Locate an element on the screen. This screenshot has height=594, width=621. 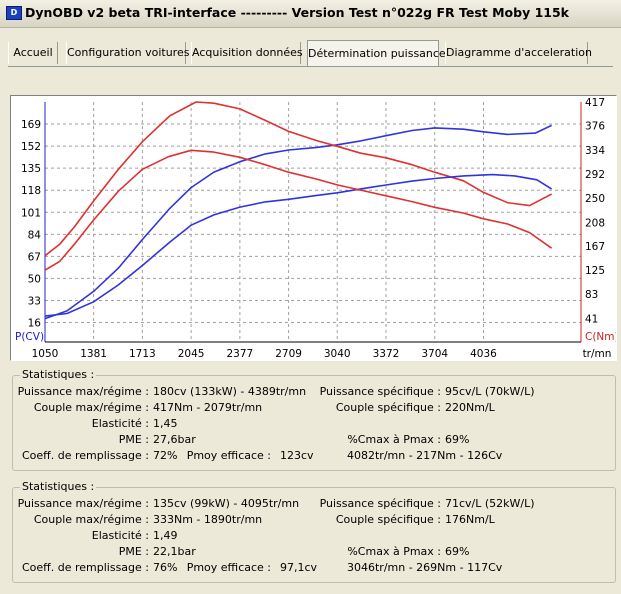
y-left-tick-label: 16 is located at coordinates (35, 324).